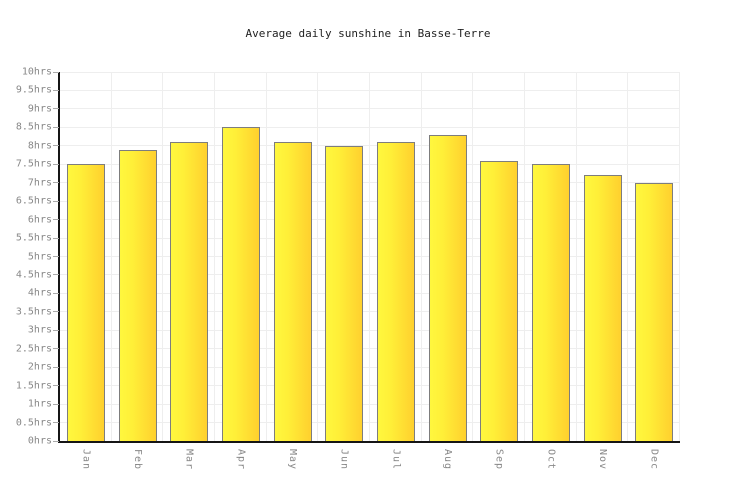  I want to click on bar-oct, so click(550, 302).